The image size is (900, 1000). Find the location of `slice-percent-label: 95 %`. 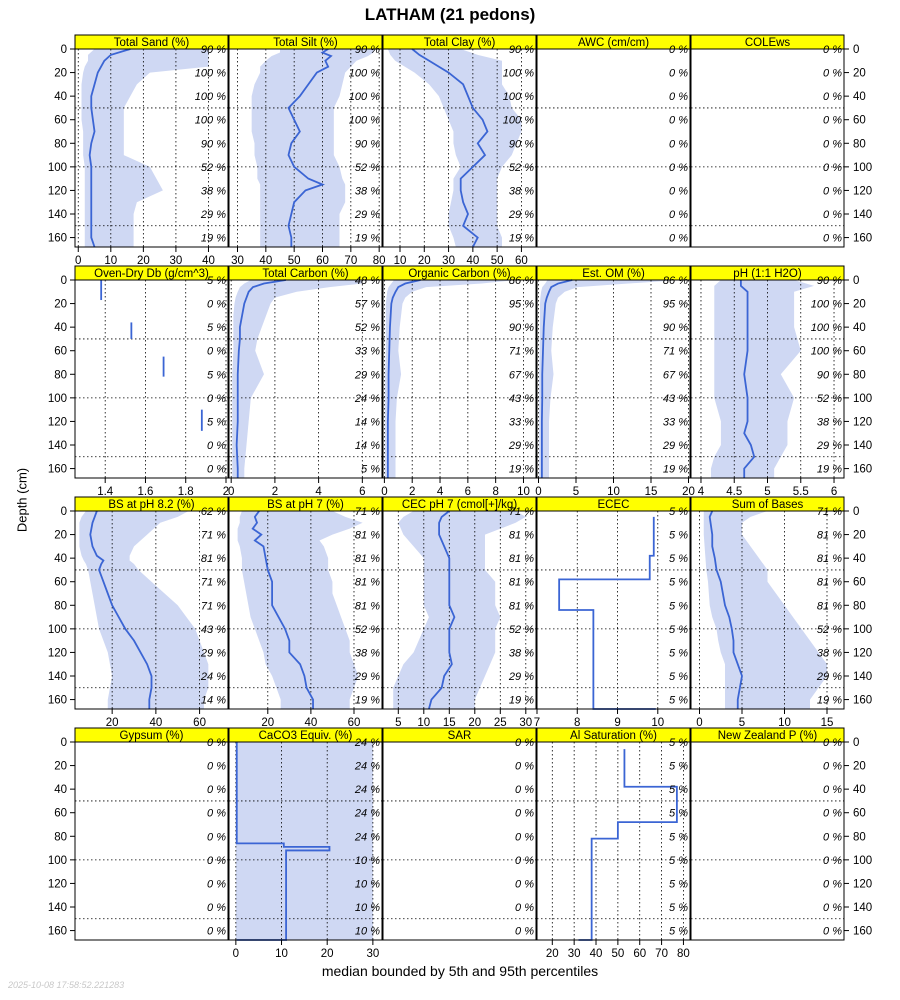

slice-percent-label: 95 % is located at coordinates (521, 305).